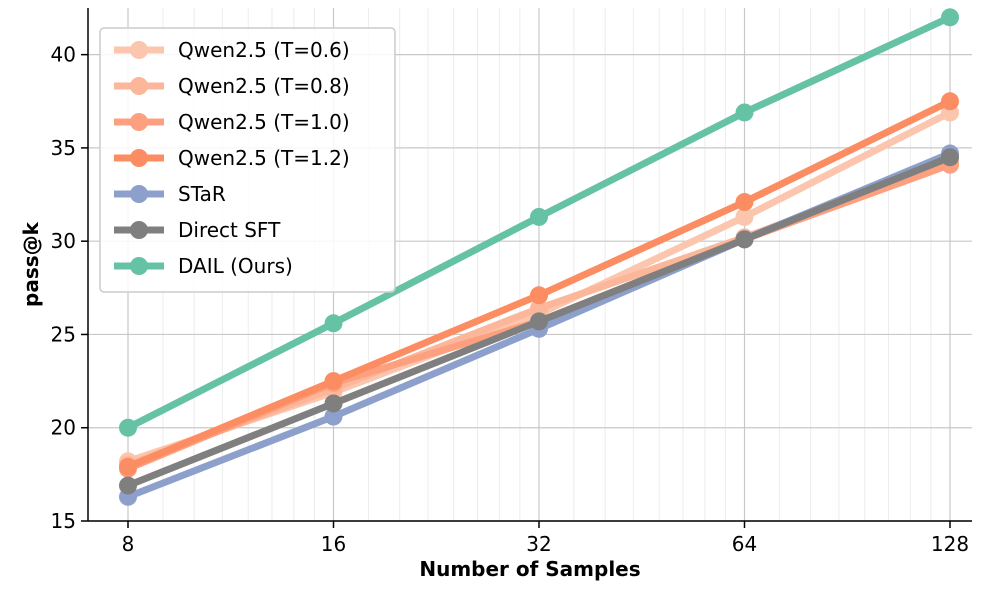 This screenshot has height=598, width=996. Describe the element at coordinates (235, 266) in the screenshot. I see `legend-label: DAIL (Ours)` at that location.